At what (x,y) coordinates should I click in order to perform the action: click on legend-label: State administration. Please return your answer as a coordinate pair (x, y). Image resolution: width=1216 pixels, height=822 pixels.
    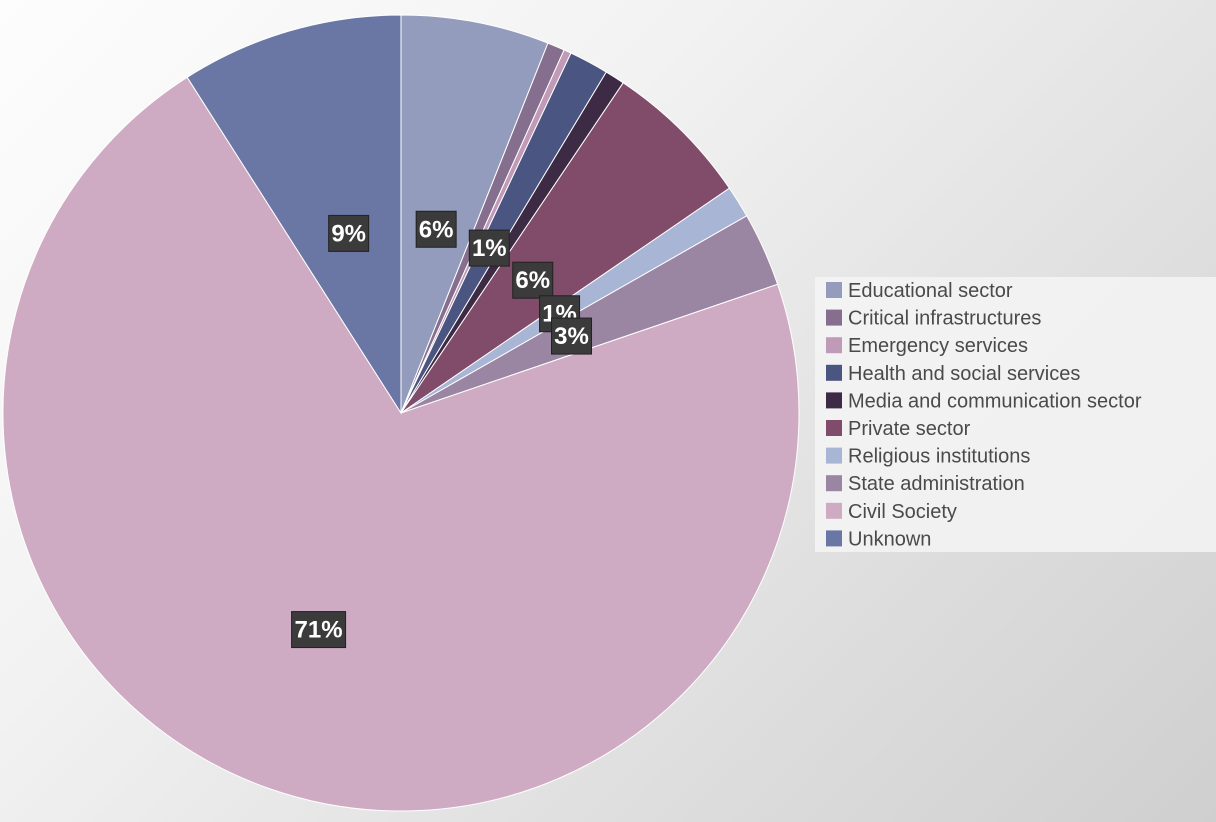
    Looking at the image, I should click on (936, 484).